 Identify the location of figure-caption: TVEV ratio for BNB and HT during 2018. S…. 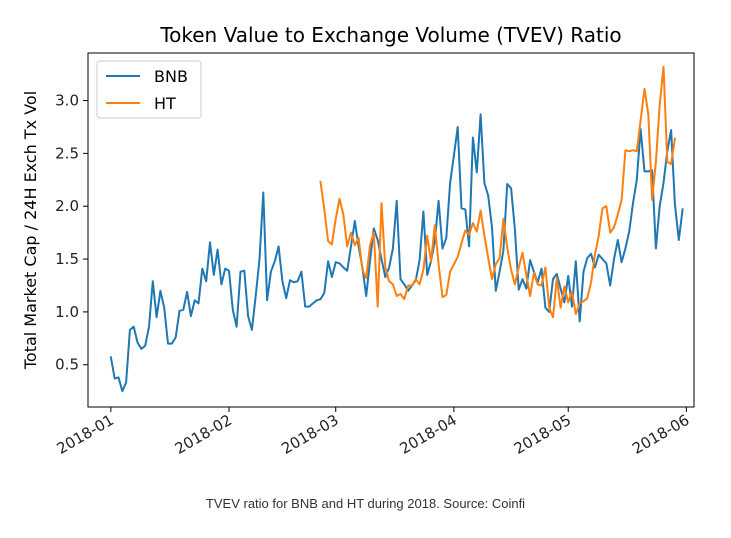
(365, 503).